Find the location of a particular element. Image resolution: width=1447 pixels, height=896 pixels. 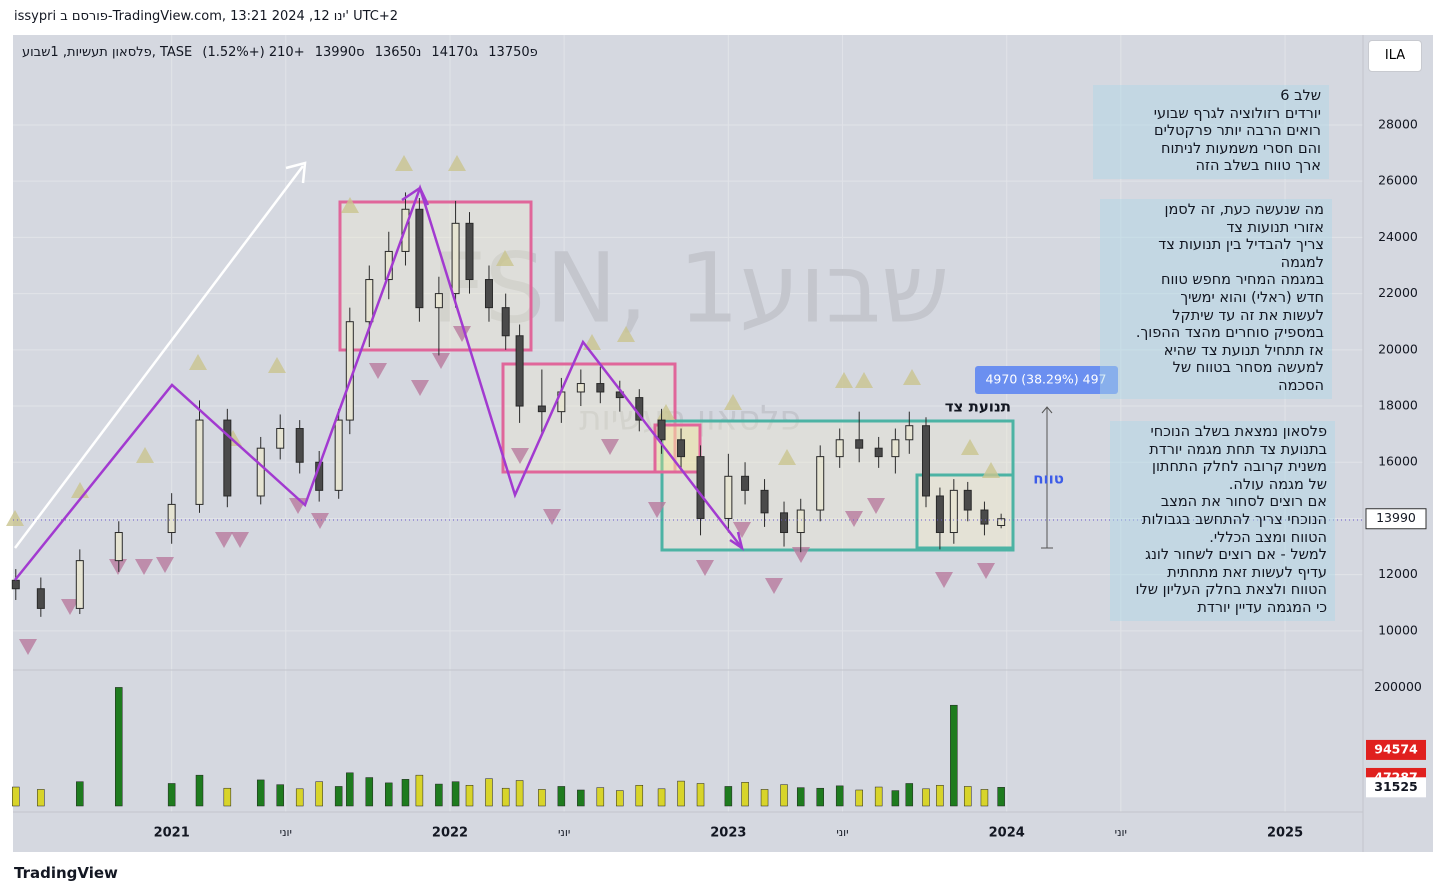

note-line: לעשות את זה עד שיתקל is located at coordinates (1248, 315).